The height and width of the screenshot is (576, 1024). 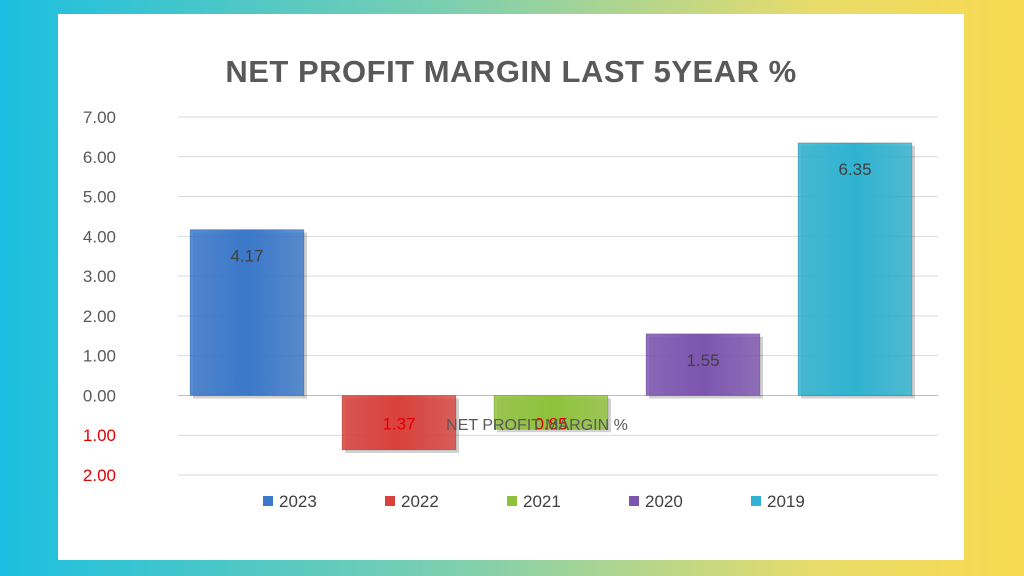 I want to click on y-tick-label: 5.00, so click(x=99, y=197).